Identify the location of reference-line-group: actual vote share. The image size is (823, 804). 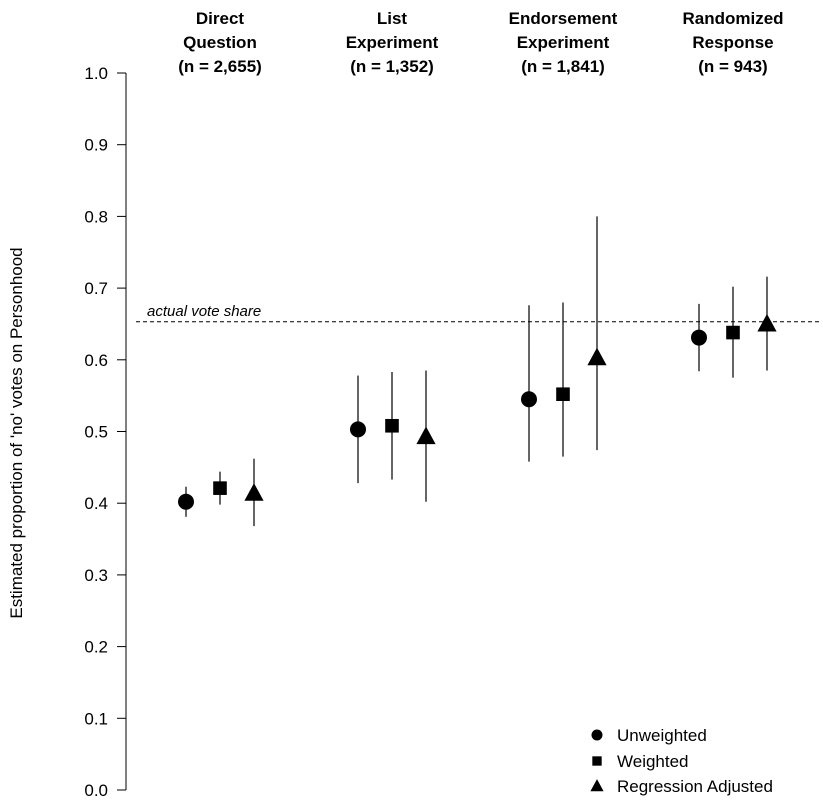
(477, 313).